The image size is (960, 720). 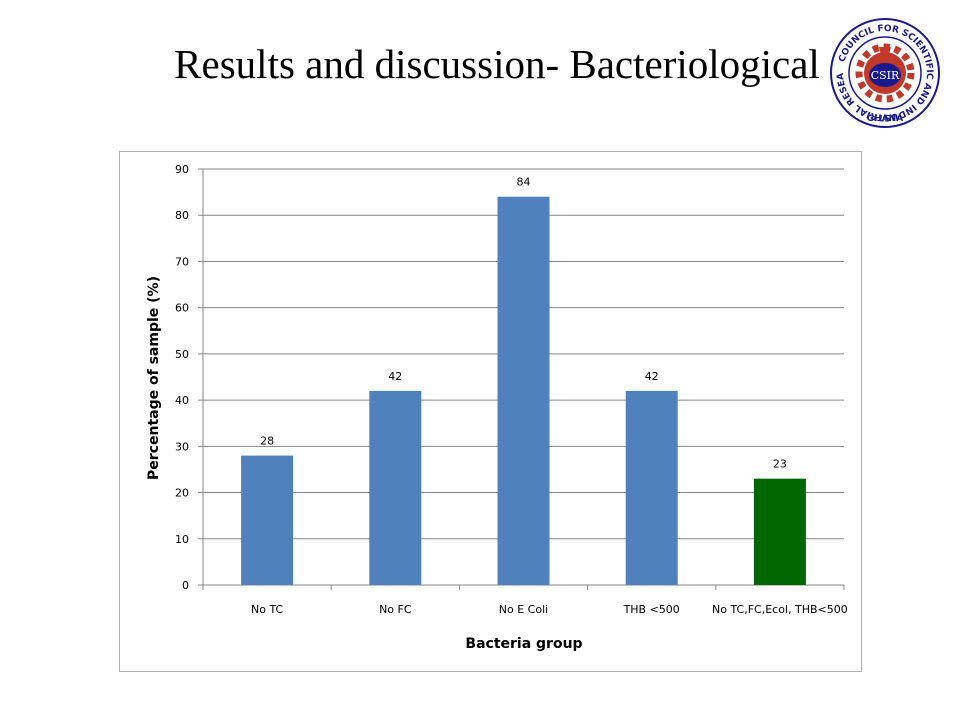 What do you see at coordinates (182, 539) in the screenshot?
I see `y-tick-label: 10` at bounding box center [182, 539].